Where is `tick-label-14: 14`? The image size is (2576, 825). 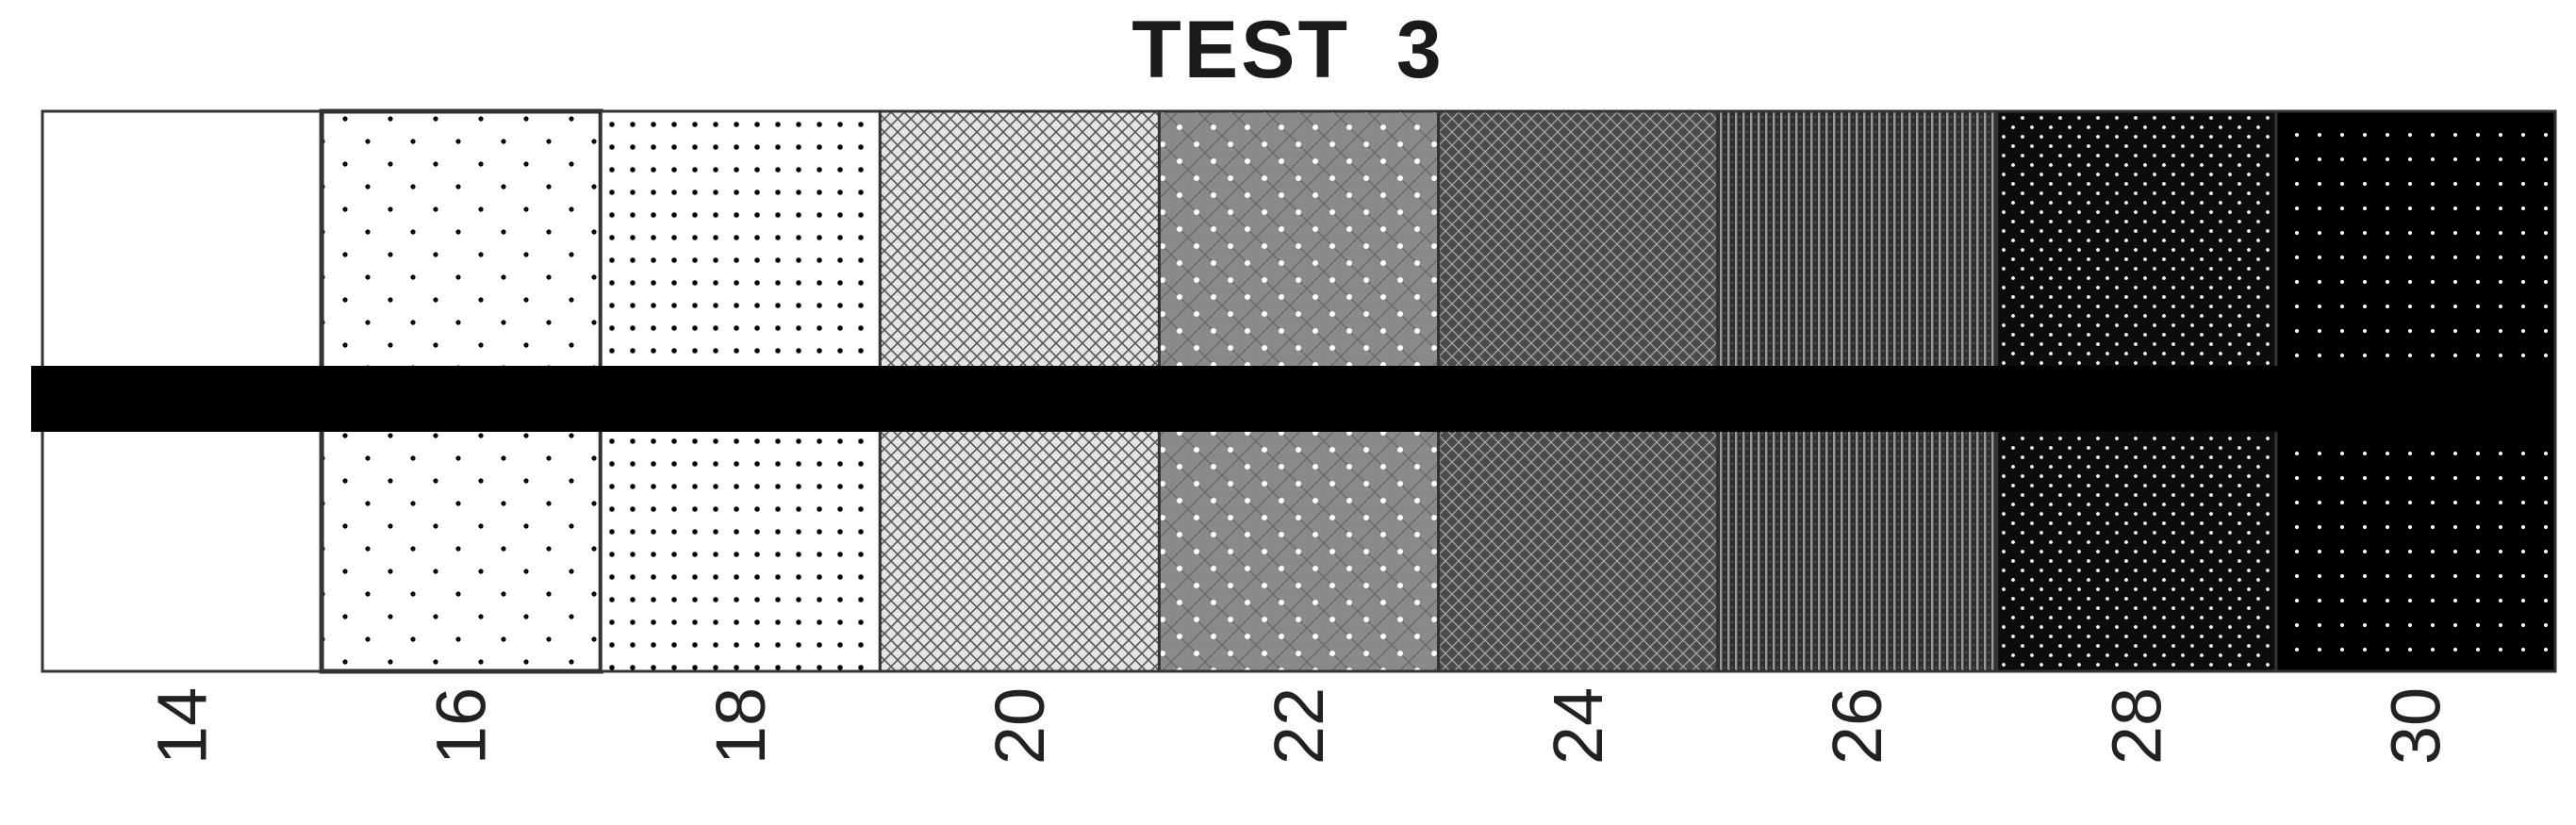 tick-label-14: 14 is located at coordinates (182, 726).